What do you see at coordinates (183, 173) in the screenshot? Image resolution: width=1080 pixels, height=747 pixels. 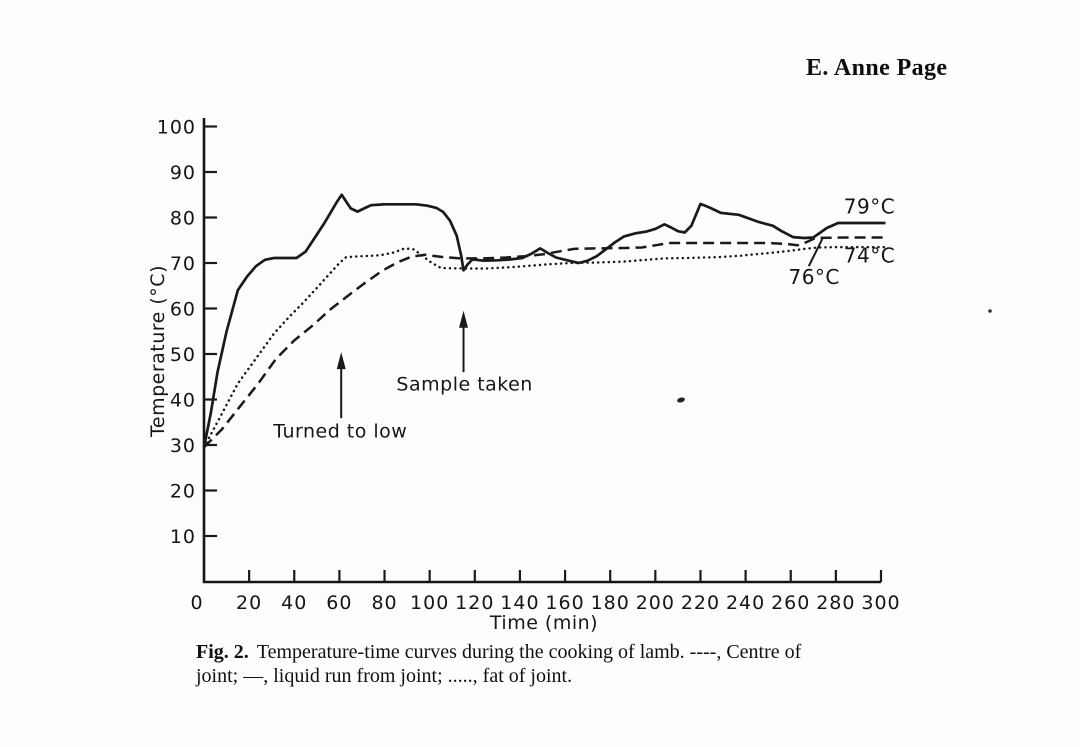 I see `y-tick-label: 90` at bounding box center [183, 173].